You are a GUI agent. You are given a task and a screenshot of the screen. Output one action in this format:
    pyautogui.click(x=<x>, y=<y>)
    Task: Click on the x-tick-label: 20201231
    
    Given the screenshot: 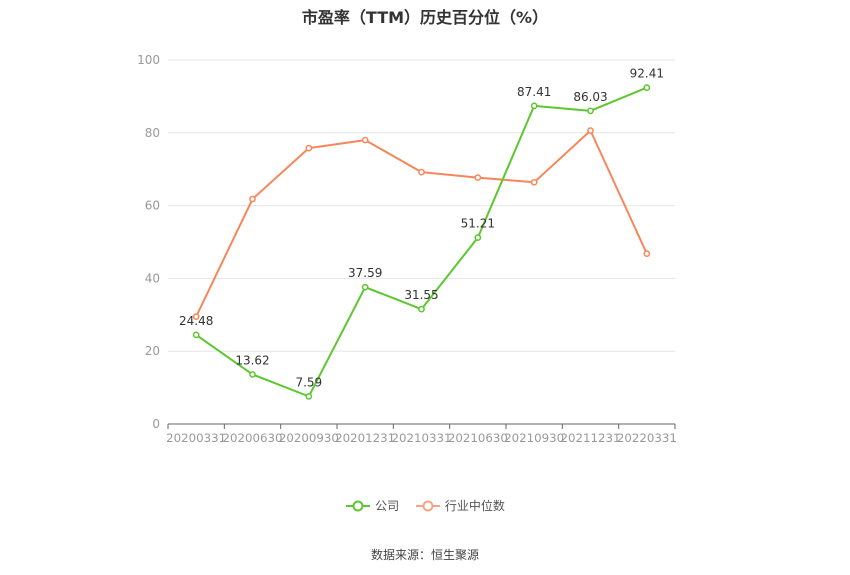 What is the action you would take?
    pyautogui.click(x=365, y=438)
    